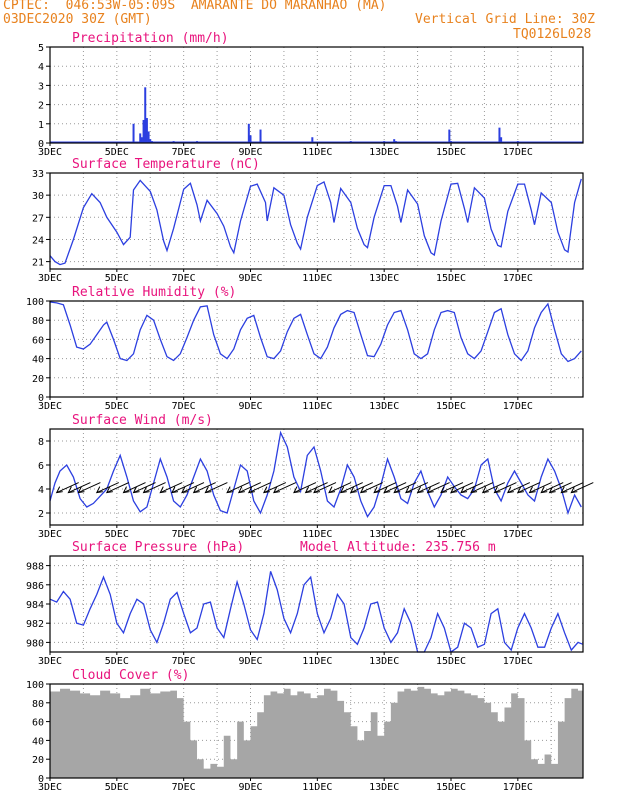 This screenshot has height=800, width=618. I want to click on y-tick-label: 986, so click(35, 586).